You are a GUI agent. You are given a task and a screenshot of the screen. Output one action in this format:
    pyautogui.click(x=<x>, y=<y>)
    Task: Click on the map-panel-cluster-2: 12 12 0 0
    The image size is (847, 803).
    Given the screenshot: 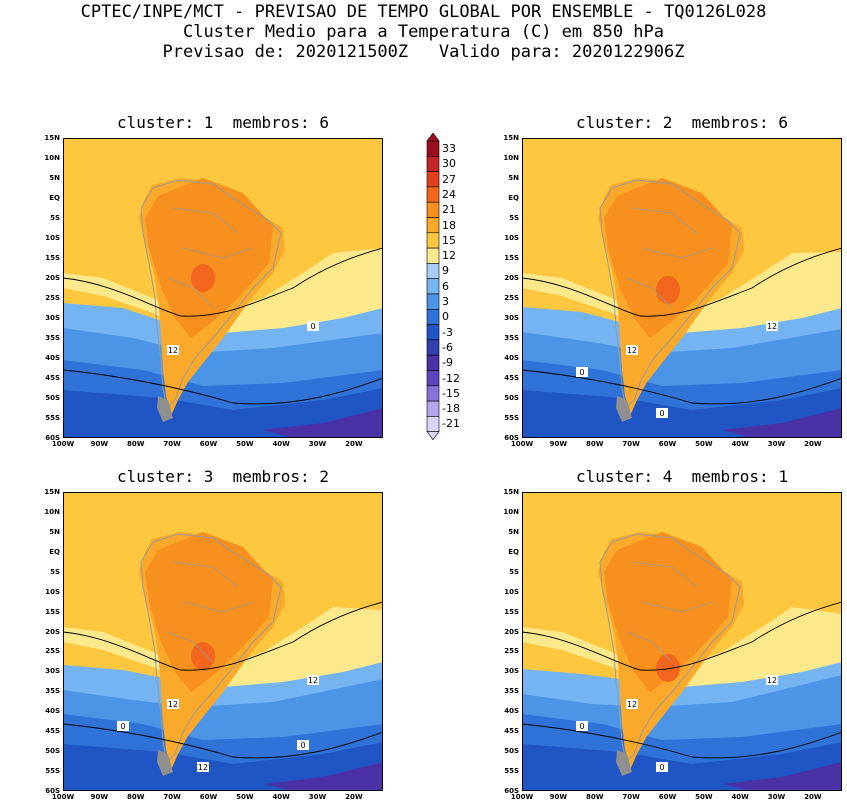 What is the action you would take?
    pyautogui.click(x=682, y=288)
    